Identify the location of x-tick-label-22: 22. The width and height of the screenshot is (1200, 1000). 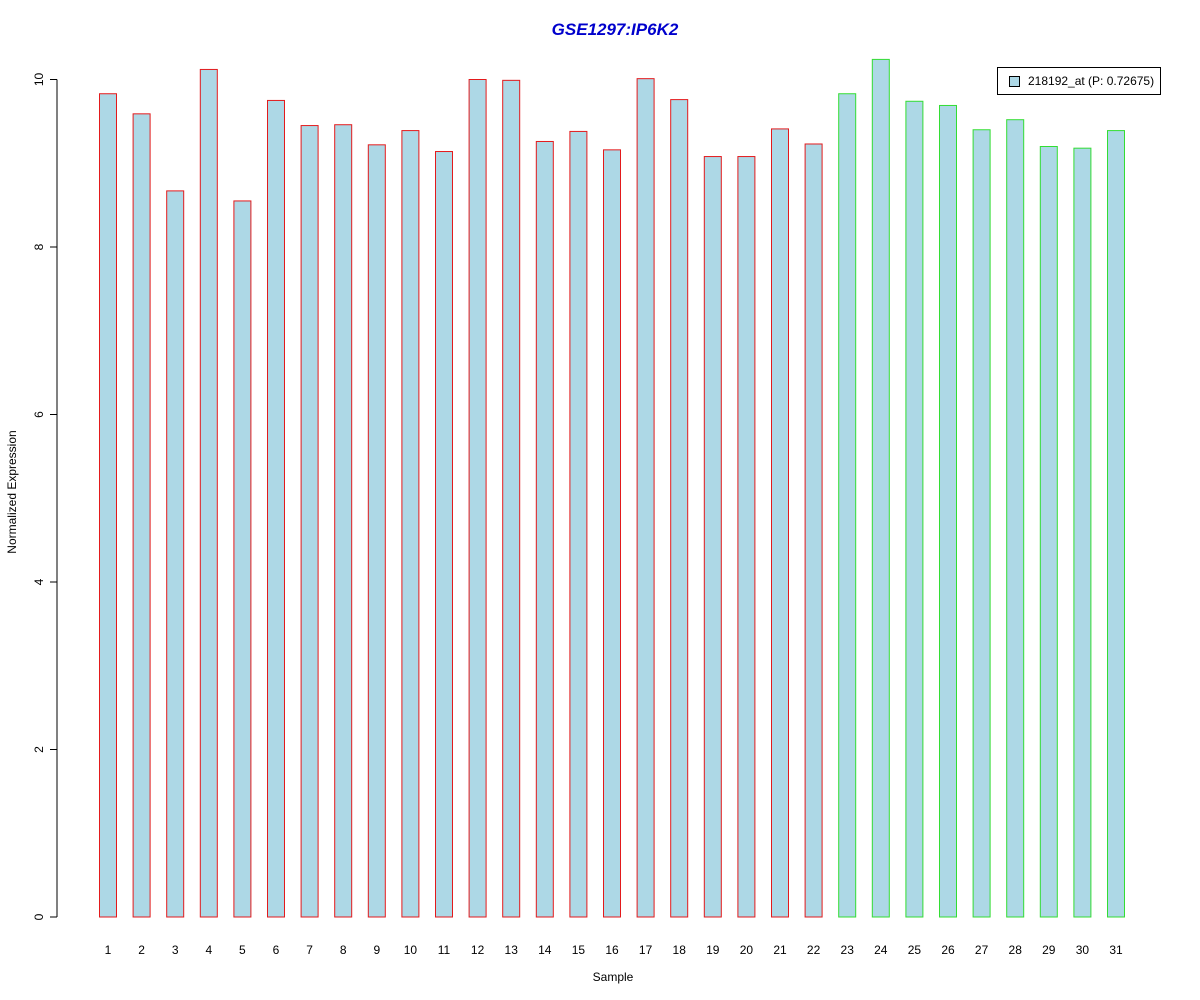
(814, 950).